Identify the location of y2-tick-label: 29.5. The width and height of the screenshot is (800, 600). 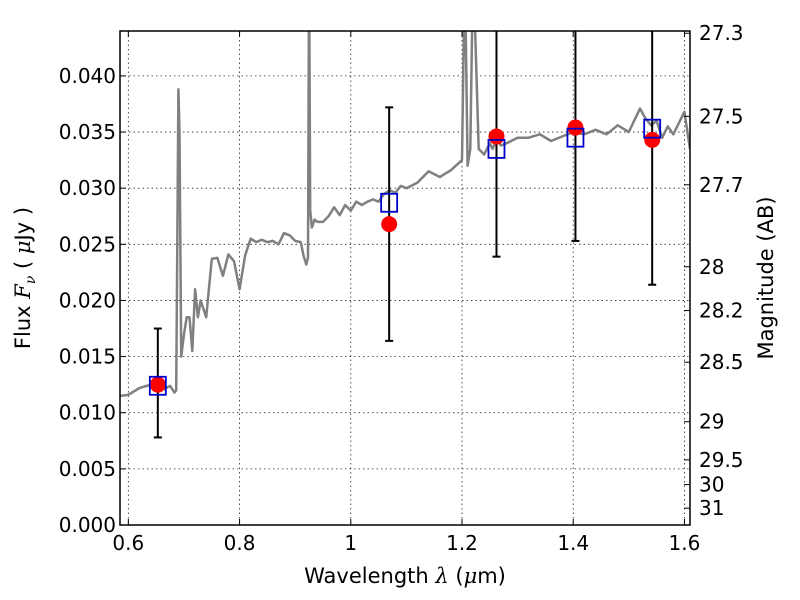
(721, 460).